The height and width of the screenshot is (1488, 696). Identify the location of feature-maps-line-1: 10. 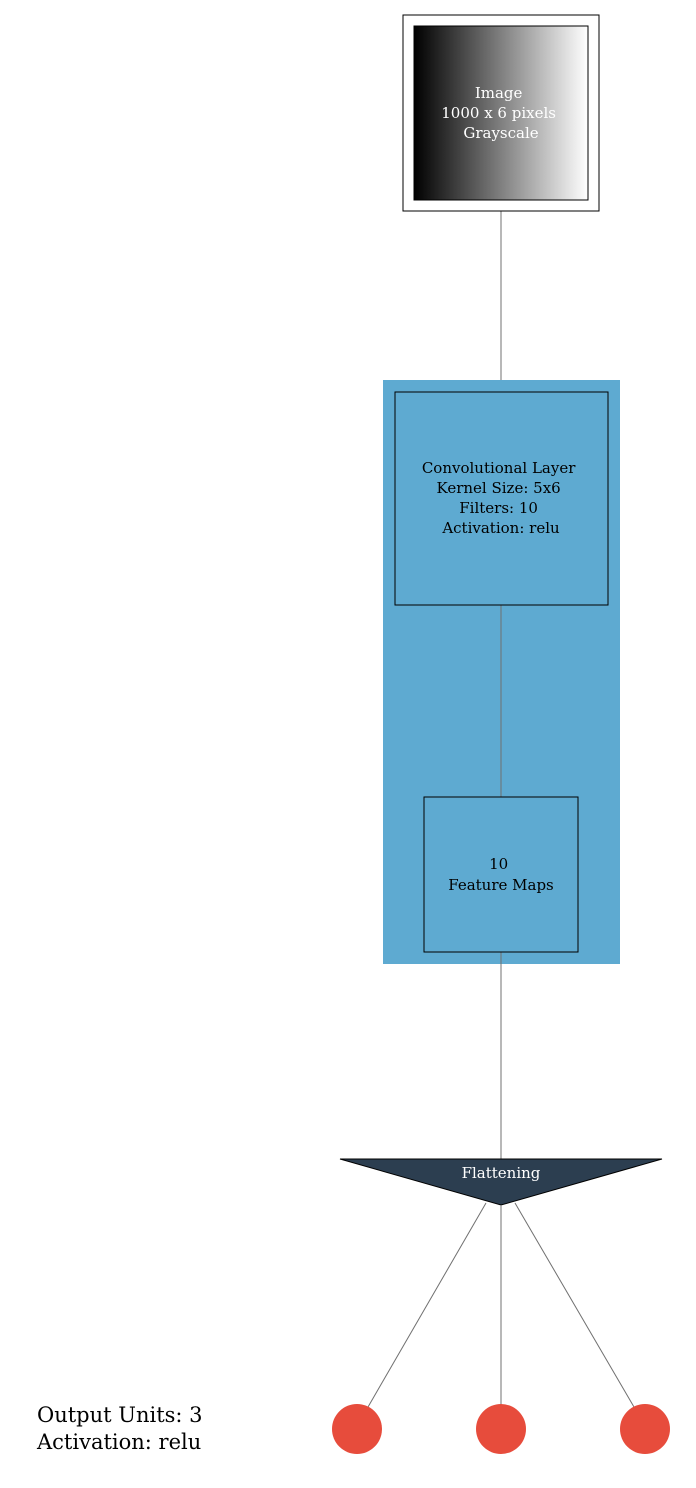
(498, 864).